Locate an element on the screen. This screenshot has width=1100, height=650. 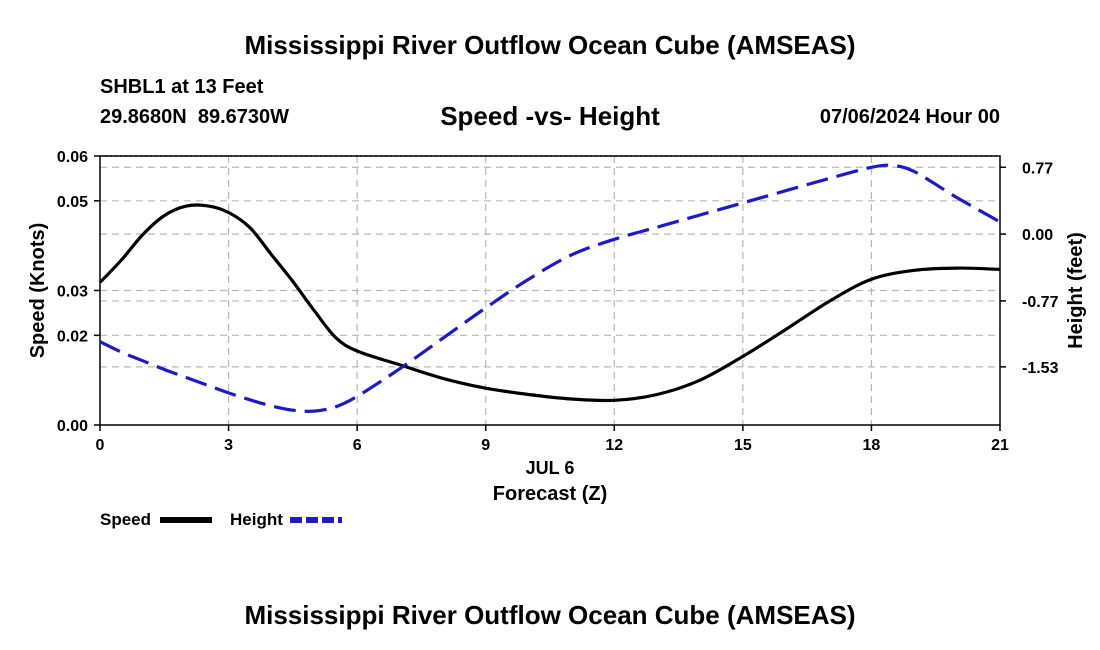
x-tick-label: 15 is located at coordinates (743, 445).